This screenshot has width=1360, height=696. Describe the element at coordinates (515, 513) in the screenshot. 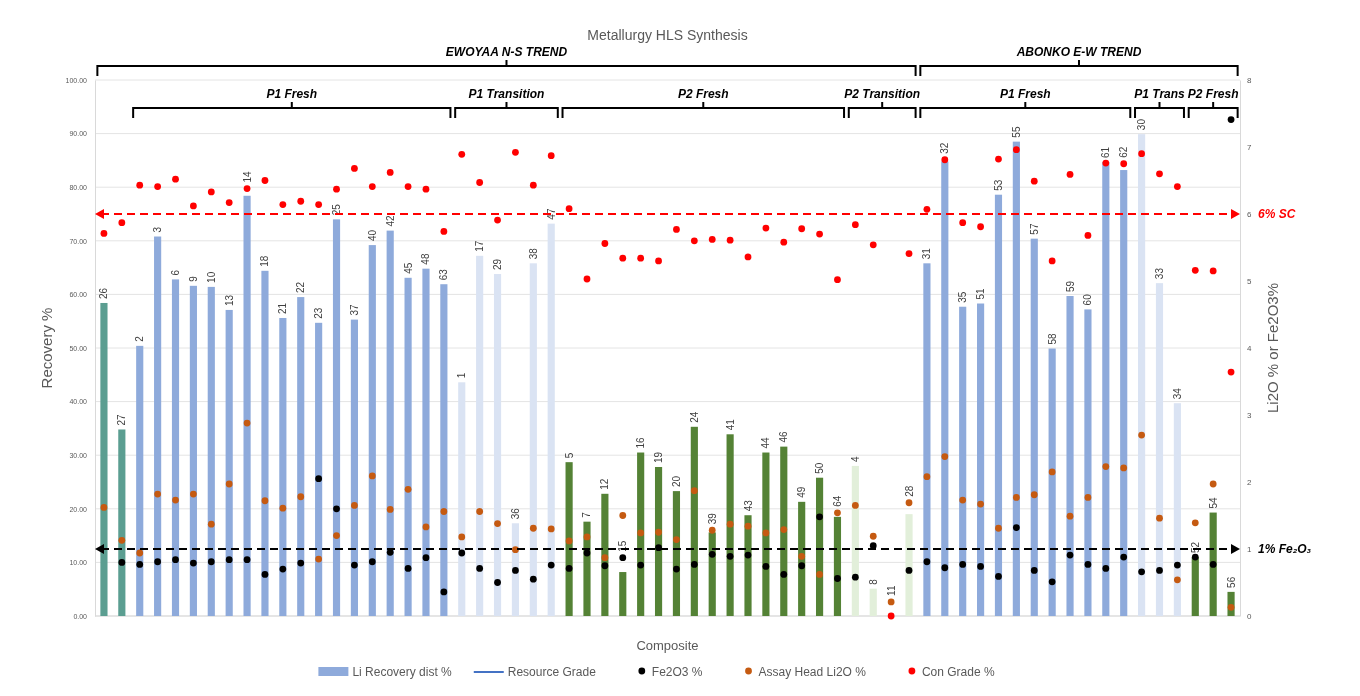

I see `x-tick-label: 36` at that location.